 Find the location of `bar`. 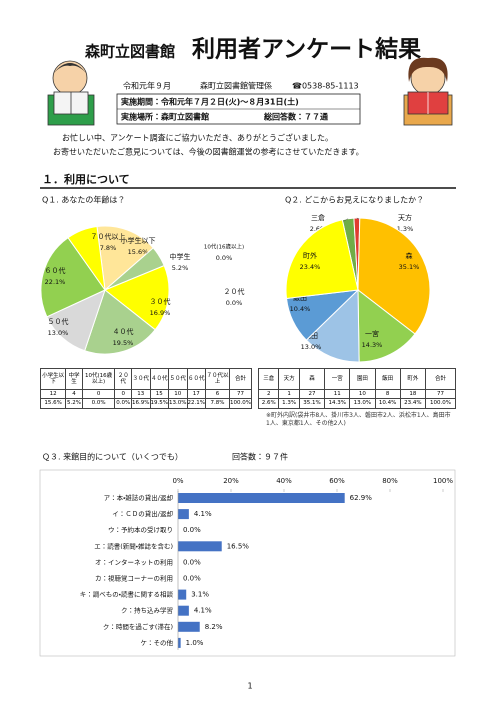

bar is located at coordinates (182, 594).